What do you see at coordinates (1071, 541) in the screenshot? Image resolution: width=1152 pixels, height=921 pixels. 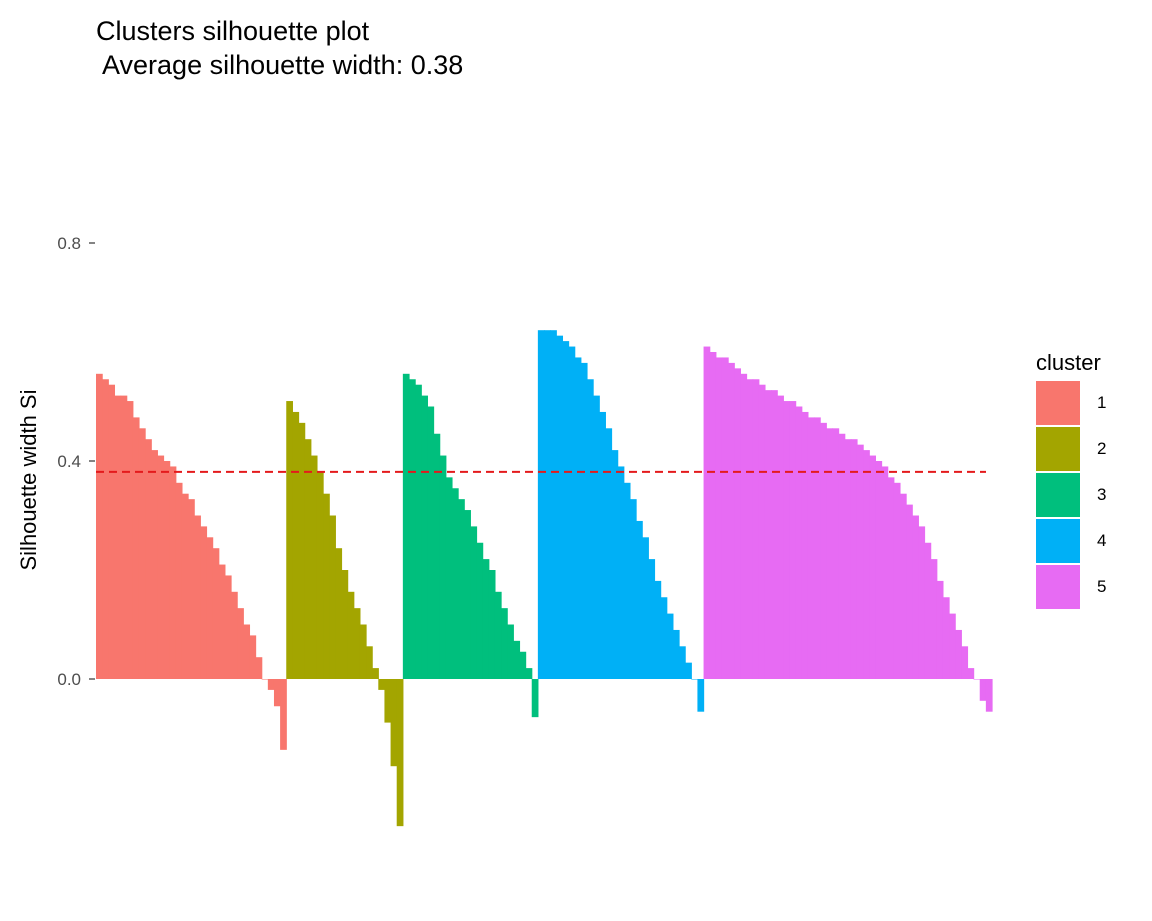 I see `legend-item-cluster-4: 4` at bounding box center [1071, 541].